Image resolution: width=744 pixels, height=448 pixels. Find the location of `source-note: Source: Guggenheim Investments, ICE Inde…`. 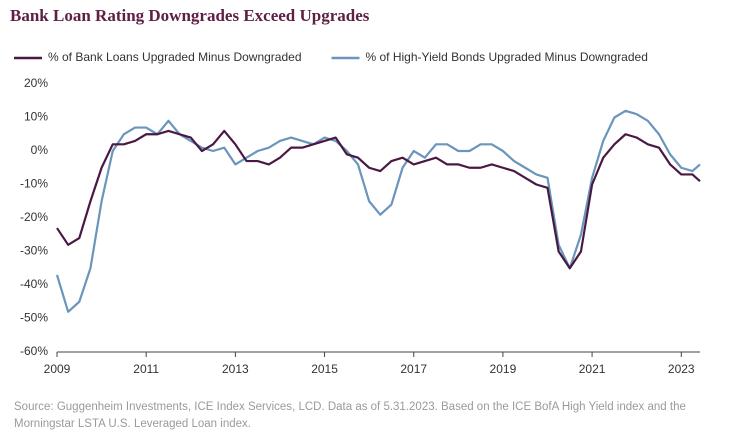

source-note: Source: Guggenheim Investments, ICE Inde… is located at coordinates (350, 407).